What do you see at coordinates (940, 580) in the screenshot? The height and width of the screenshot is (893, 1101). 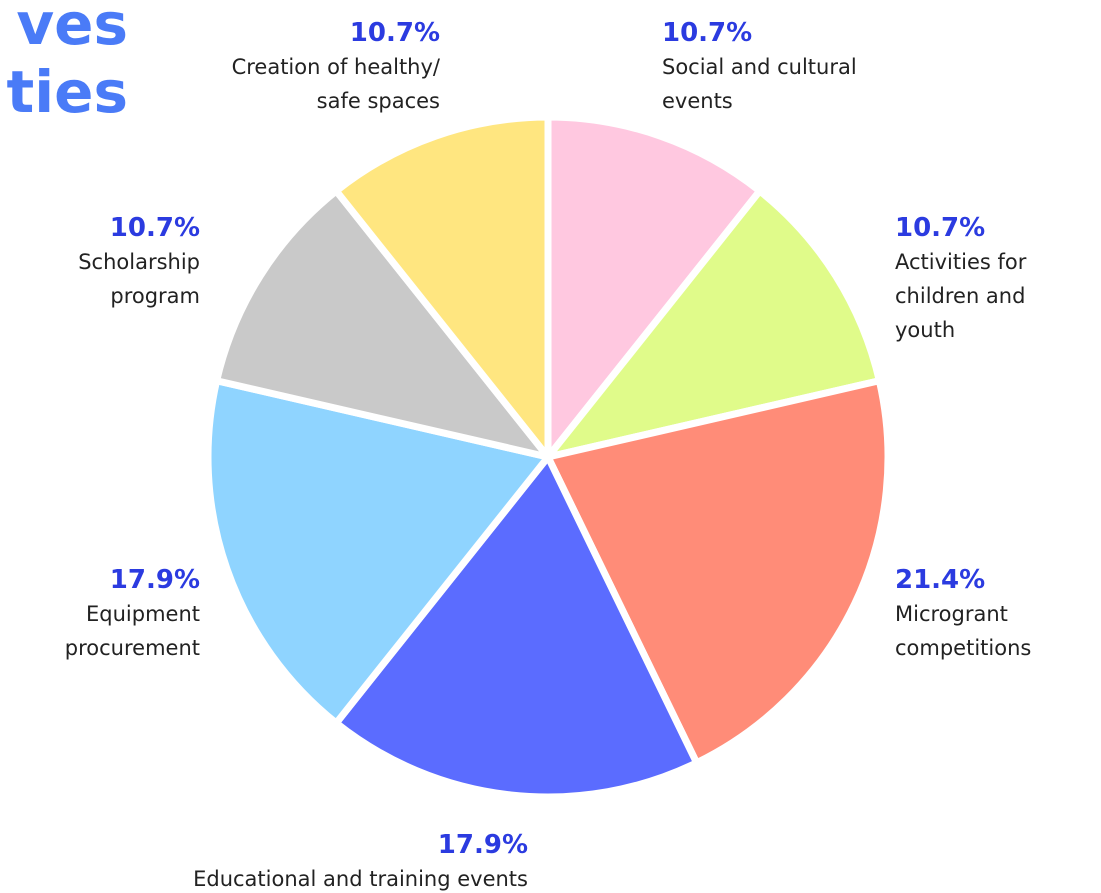 I see `value-label: 21.4%` at bounding box center [940, 580].